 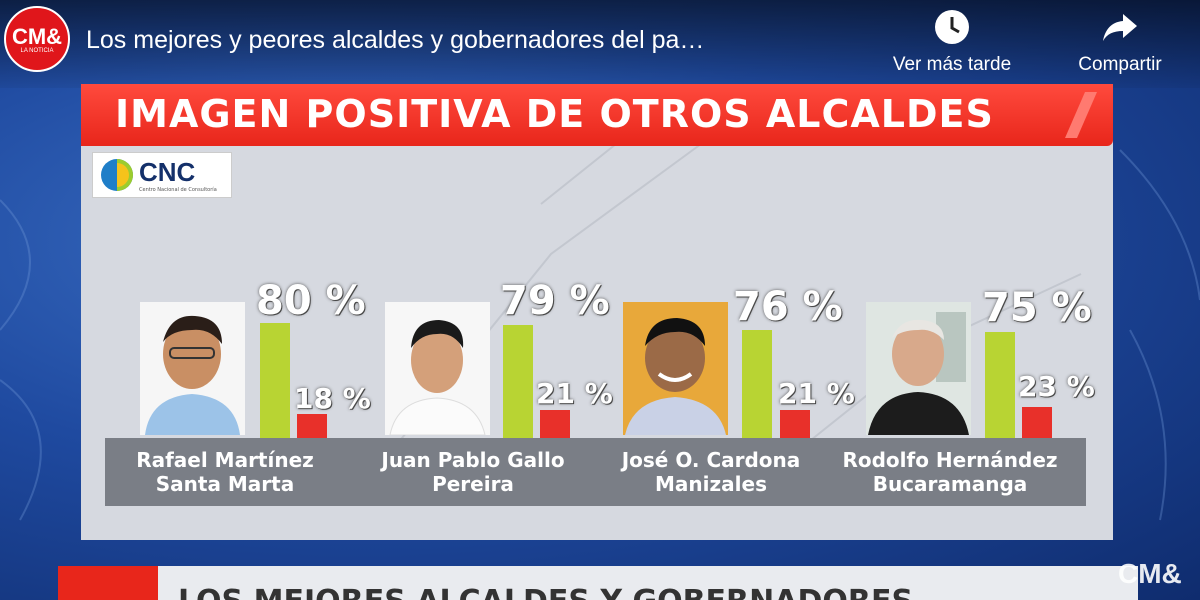 What do you see at coordinates (555, 301) in the screenshot?
I see `positive-percent: 79 %` at bounding box center [555, 301].